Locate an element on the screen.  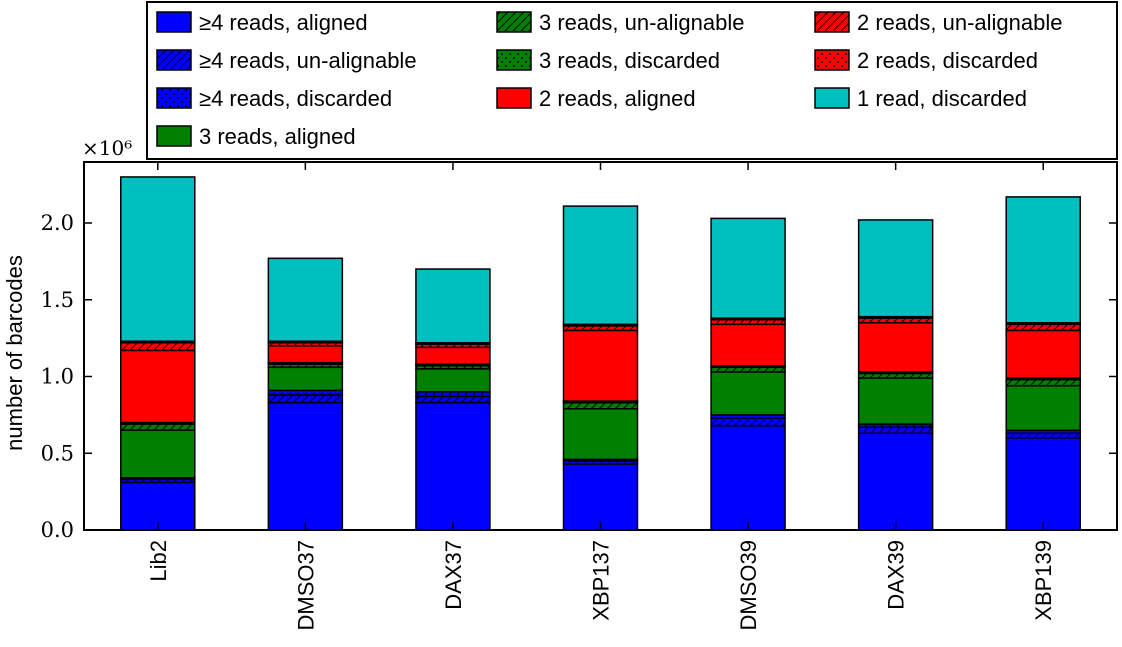
legend-label: 1 read, discarded is located at coordinates (942, 98).